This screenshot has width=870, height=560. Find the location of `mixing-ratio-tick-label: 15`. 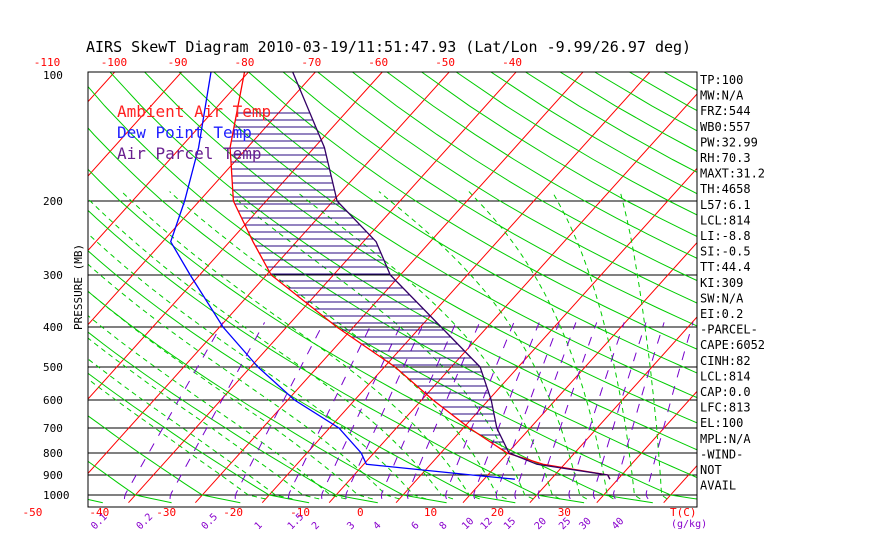

mixing-ratio-tick-label: 15 is located at coordinates (510, 524).